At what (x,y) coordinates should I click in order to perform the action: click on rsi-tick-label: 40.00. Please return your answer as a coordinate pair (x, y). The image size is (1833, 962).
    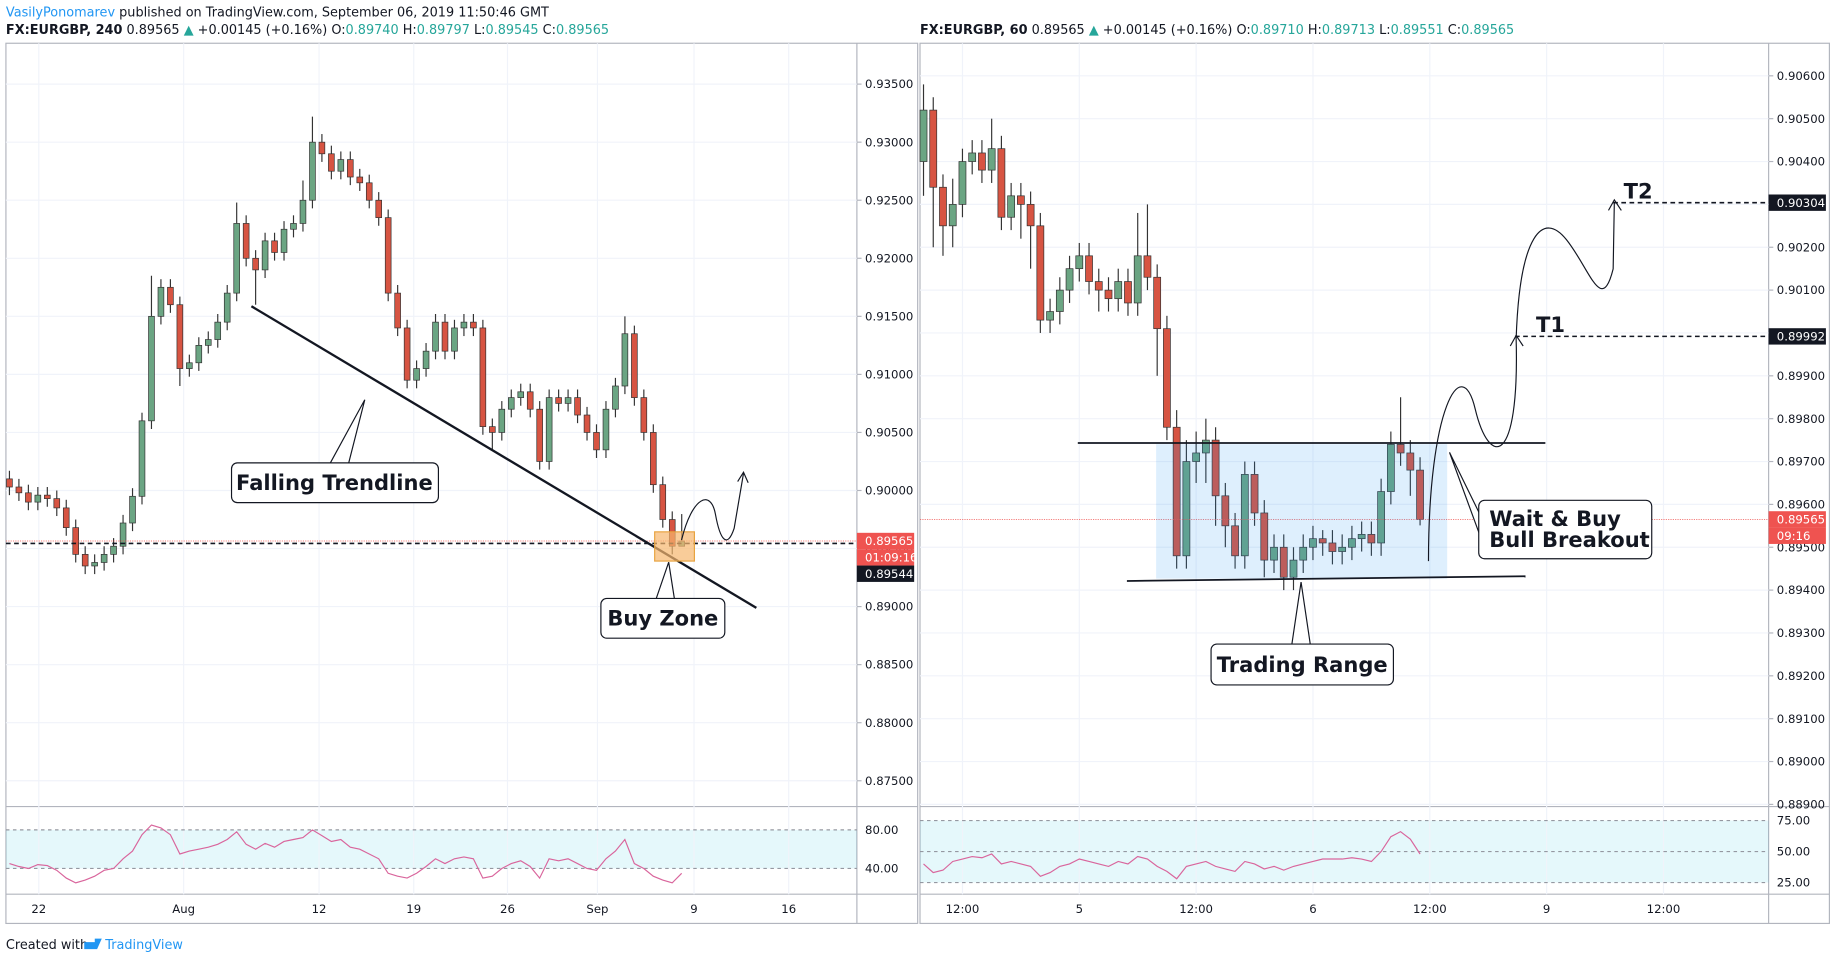
    Looking at the image, I should click on (881, 869).